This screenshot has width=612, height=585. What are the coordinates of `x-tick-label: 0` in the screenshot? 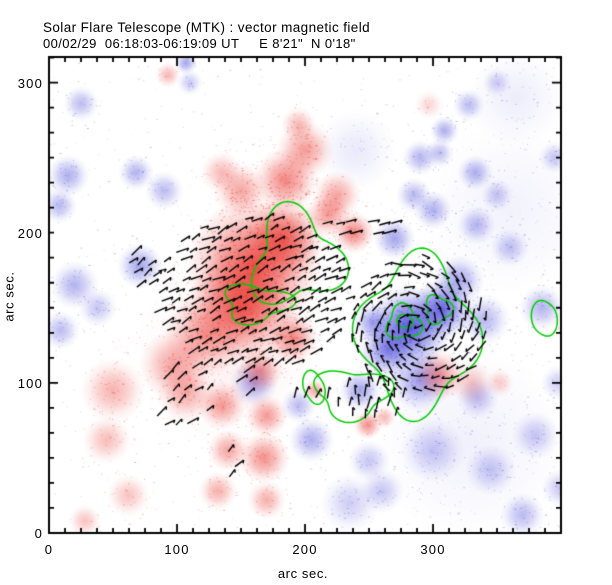 It's located at (49, 549).